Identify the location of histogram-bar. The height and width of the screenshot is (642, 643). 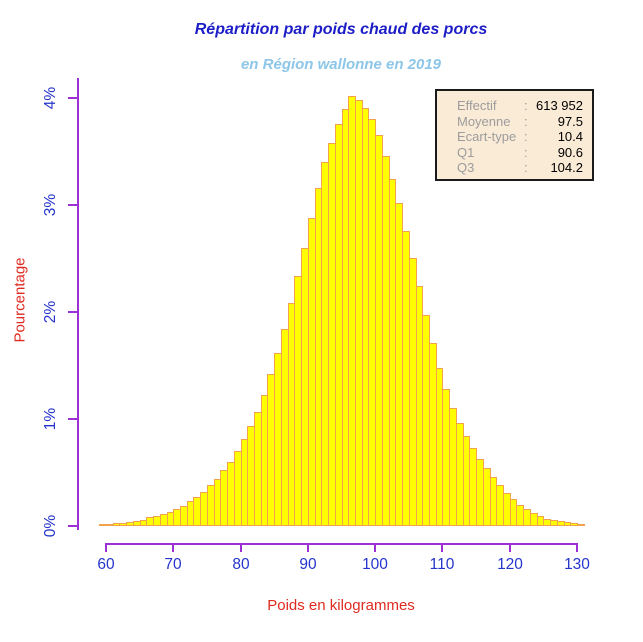
(581, 525).